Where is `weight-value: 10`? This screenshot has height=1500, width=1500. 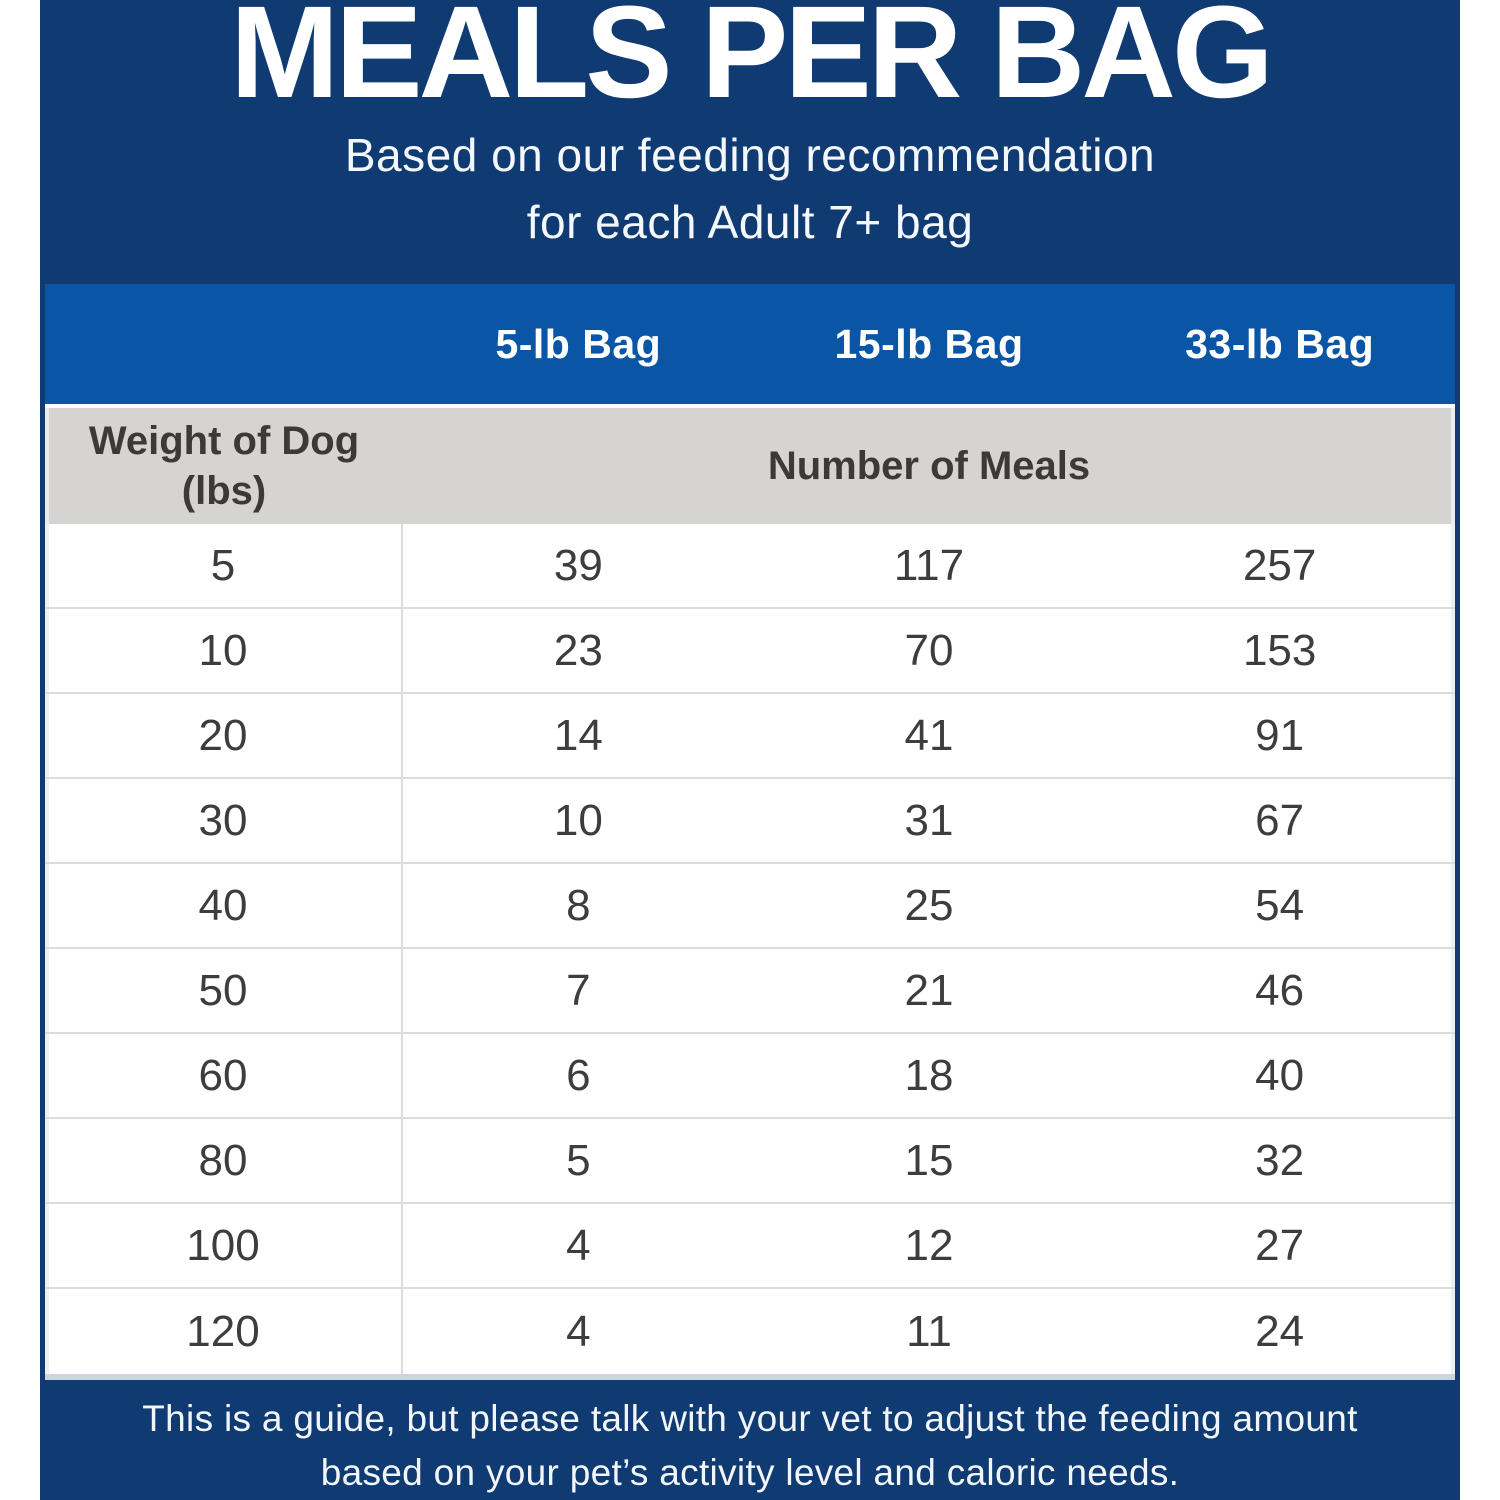
weight-value: 10 is located at coordinates (224, 650).